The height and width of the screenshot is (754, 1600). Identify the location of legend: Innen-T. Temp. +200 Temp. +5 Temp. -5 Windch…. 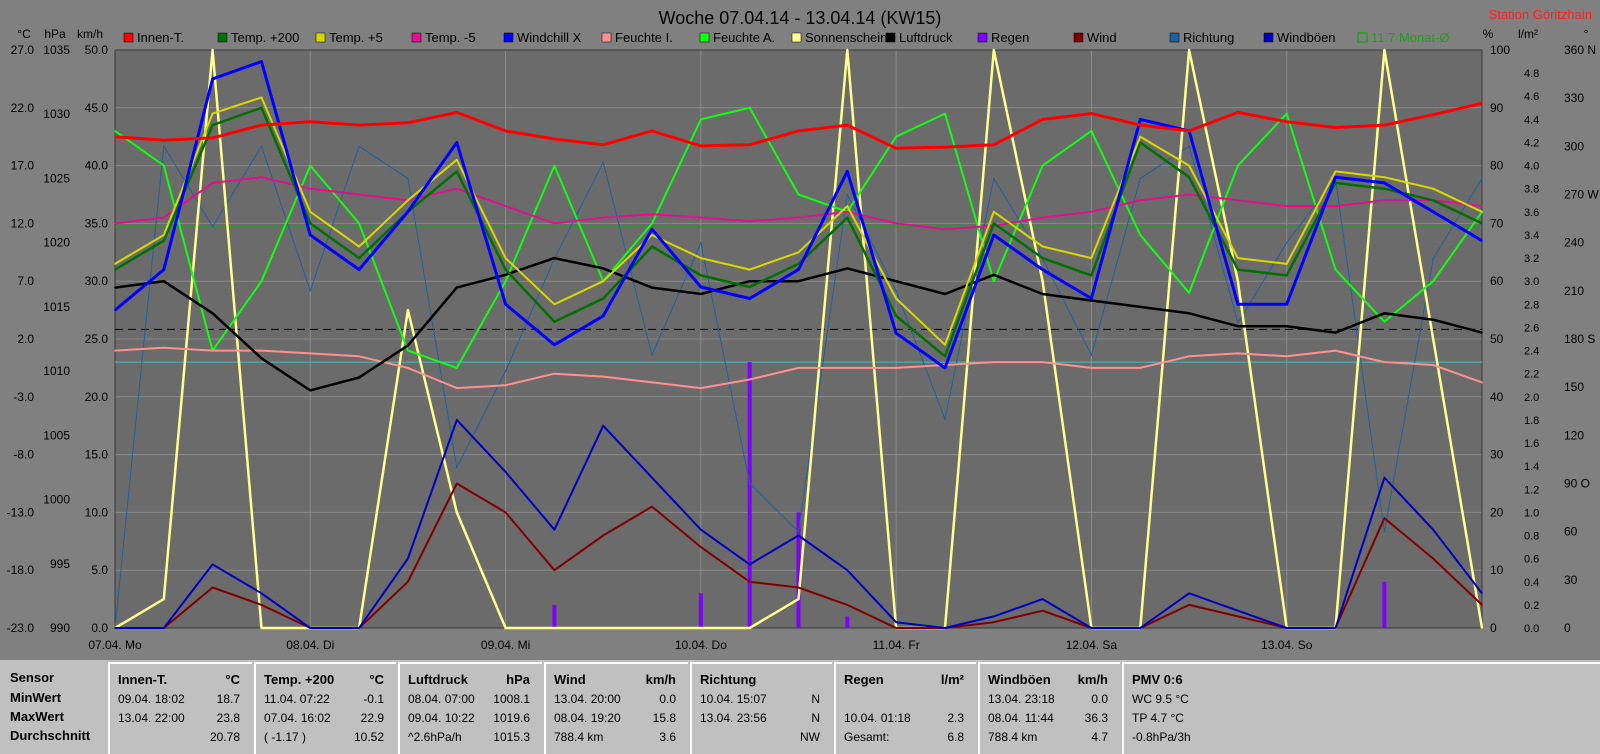
(786, 37).